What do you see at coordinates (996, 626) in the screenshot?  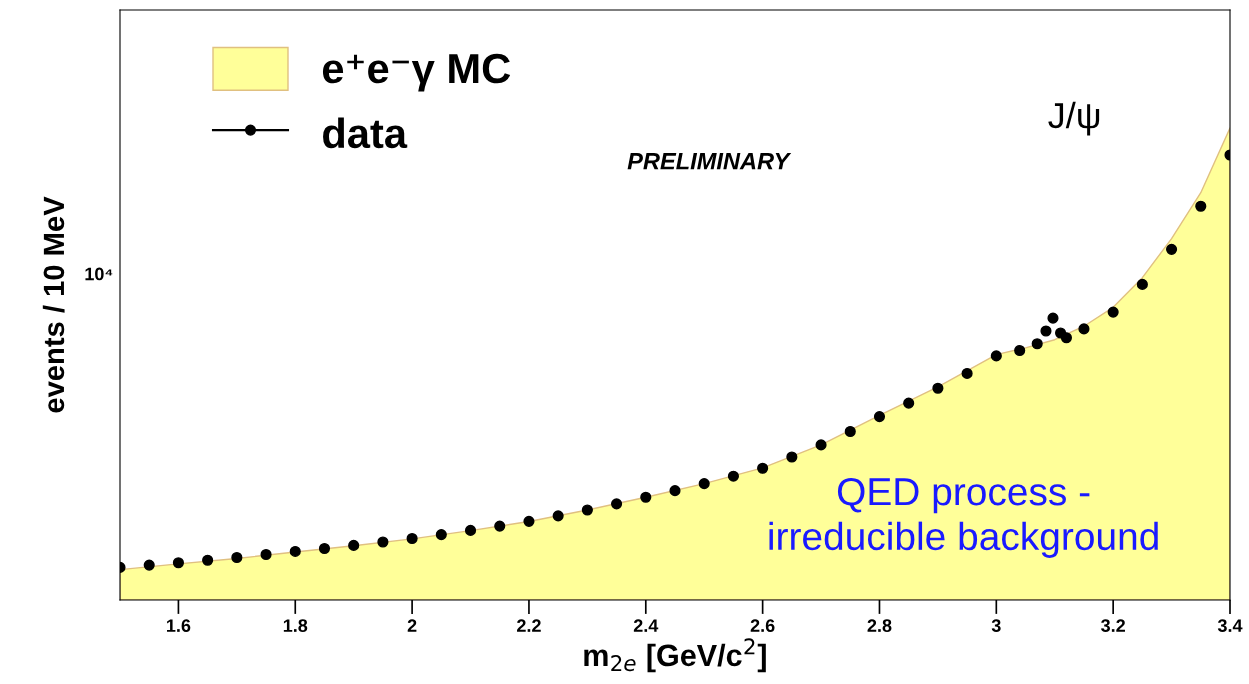 I see `x-tick-label: 3` at bounding box center [996, 626].